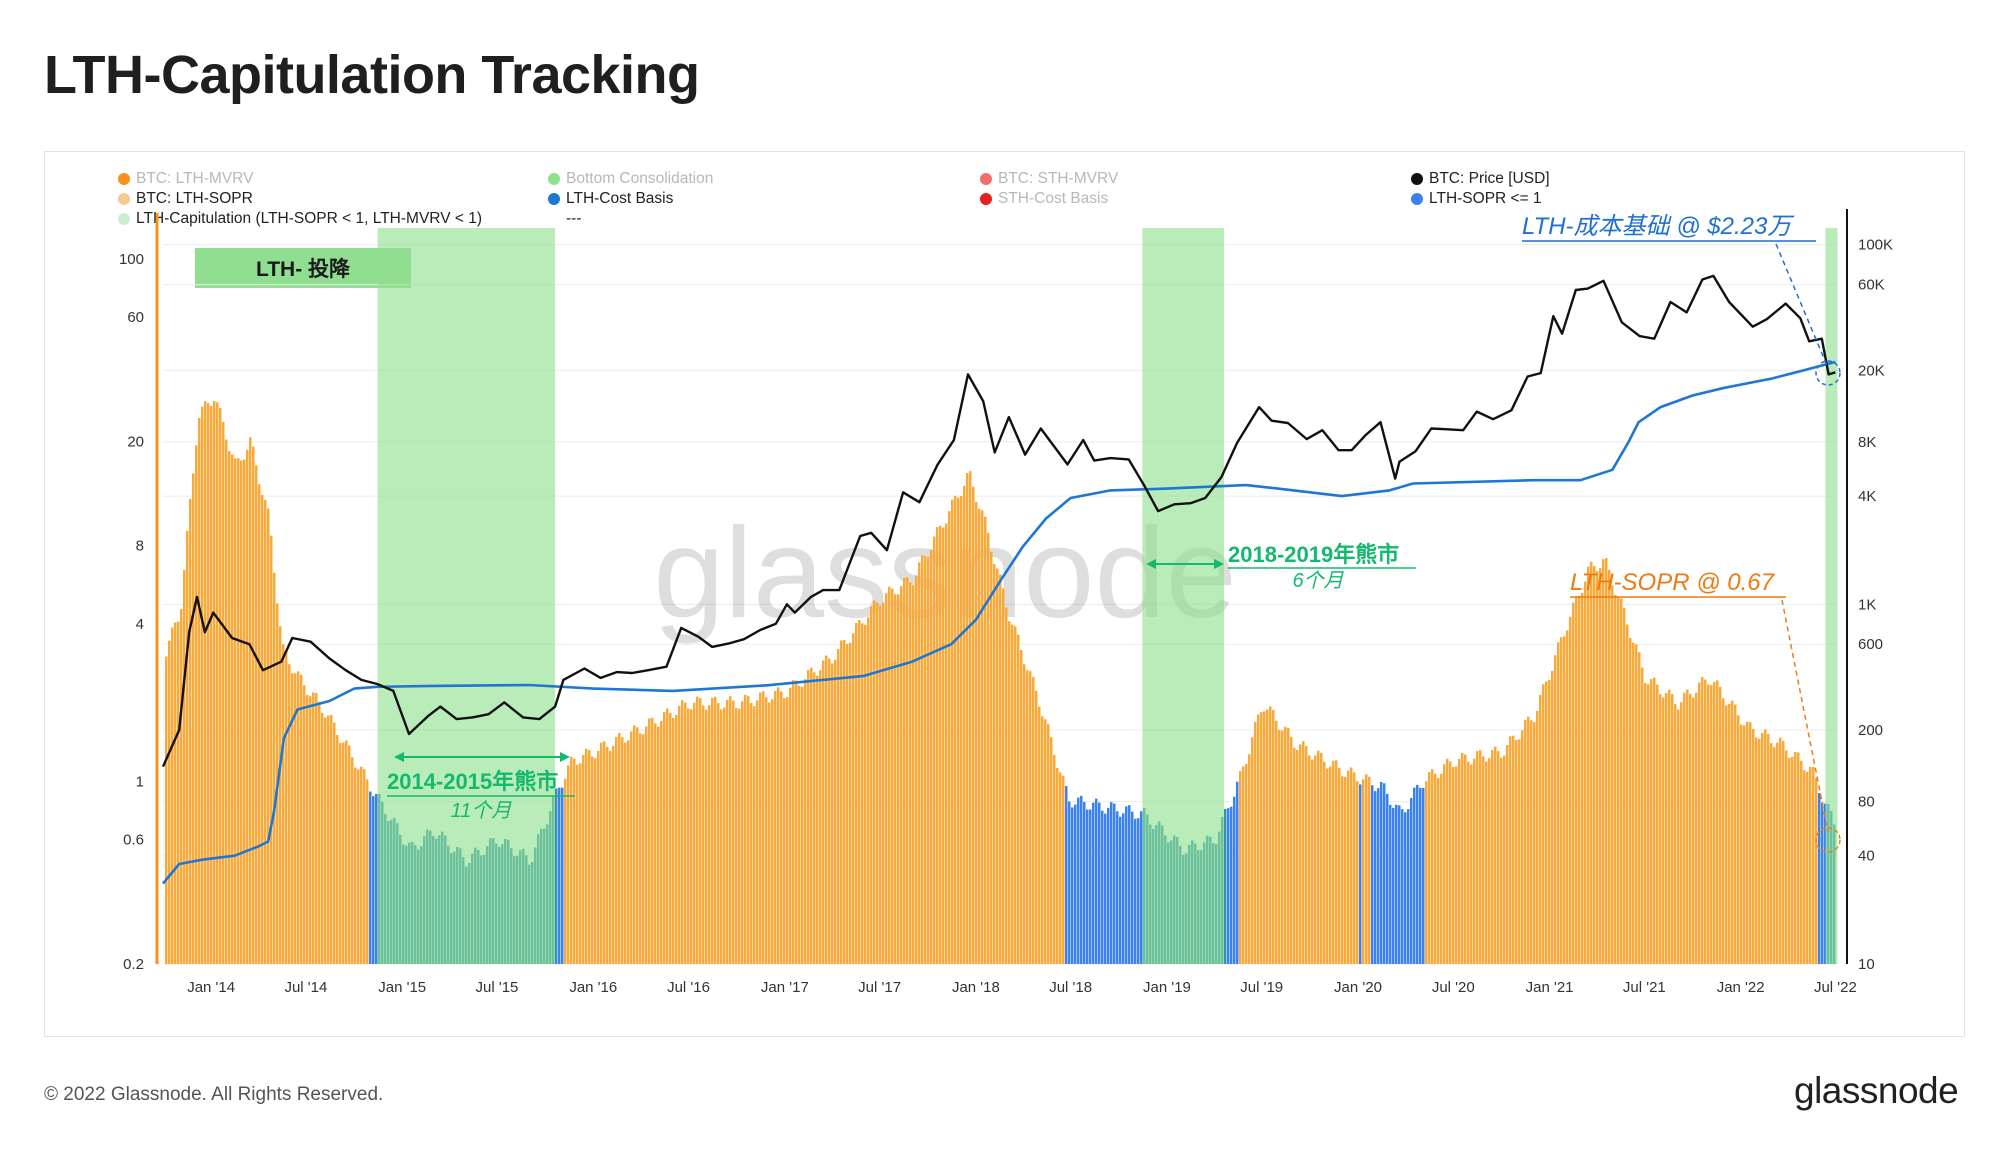  What do you see at coordinates (610, 199) in the screenshot?
I see `legend-item-lth-cost-basis: LTH-Cost Basis` at bounding box center [610, 199].